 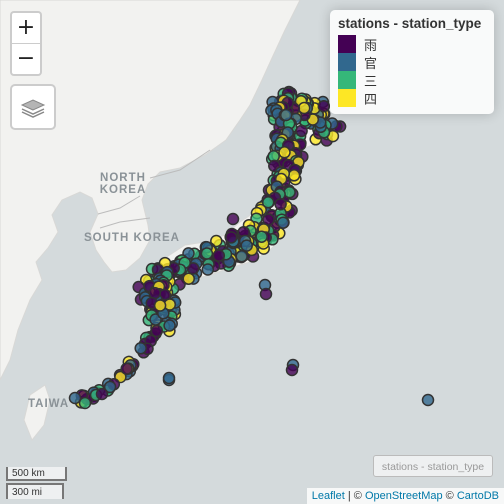 I want to click on legend-label: 官, so click(x=371, y=63).